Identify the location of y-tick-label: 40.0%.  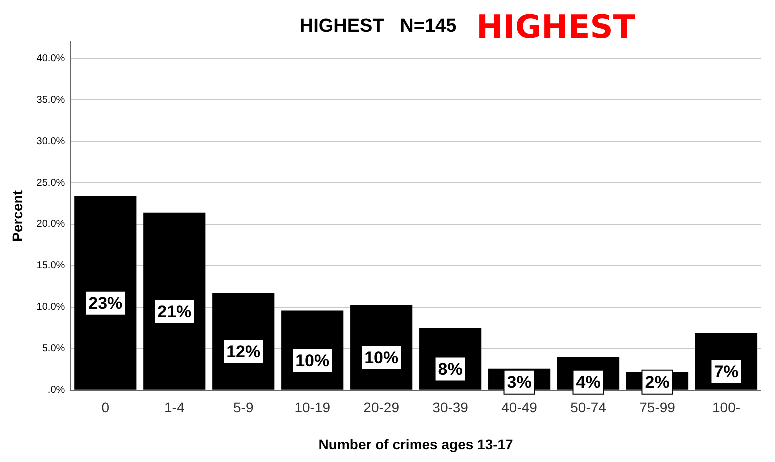
(51, 58).